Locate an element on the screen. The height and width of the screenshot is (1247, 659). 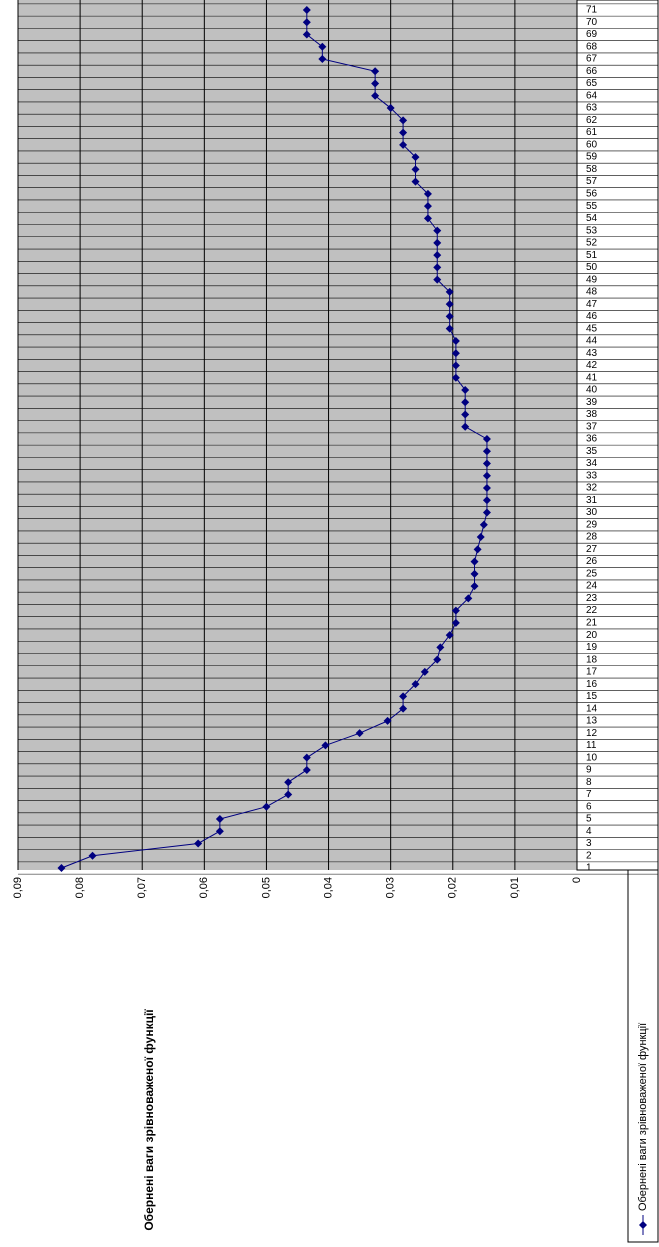
x-tick-label: 55 is located at coordinates (592, 206).